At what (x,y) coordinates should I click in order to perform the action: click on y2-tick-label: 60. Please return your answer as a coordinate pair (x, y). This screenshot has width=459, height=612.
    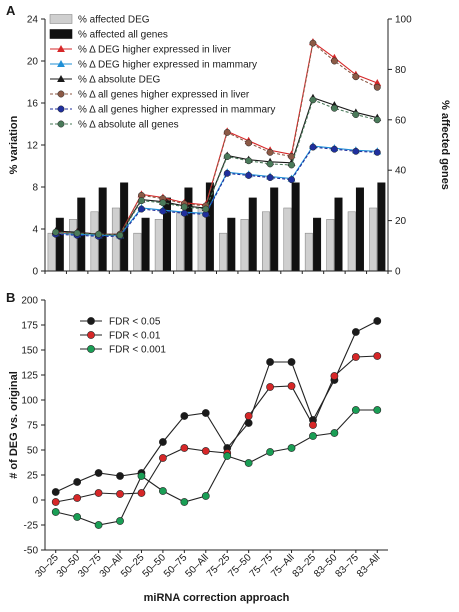
    Looking at the image, I should click on (401, 120).